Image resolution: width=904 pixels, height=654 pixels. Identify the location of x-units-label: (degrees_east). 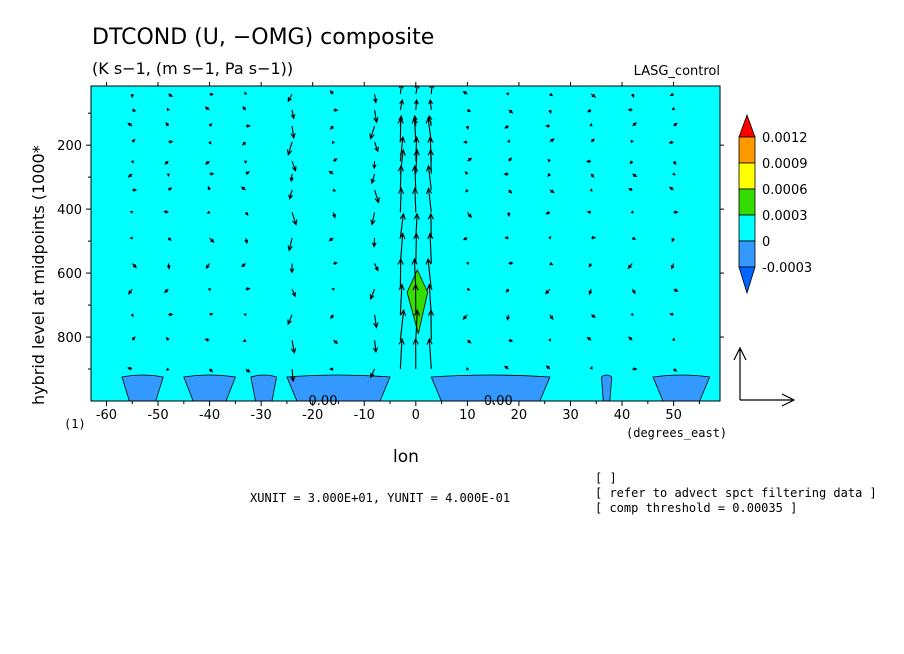
(676, 433).